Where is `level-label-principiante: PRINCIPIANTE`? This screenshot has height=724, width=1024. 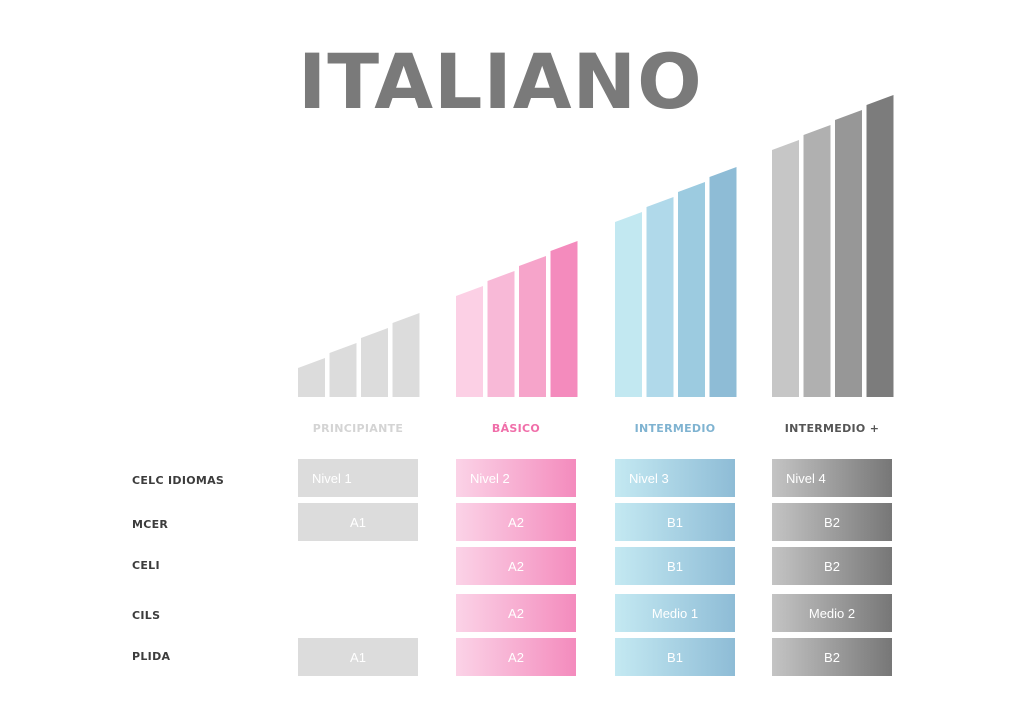
level-label-principiante: PRINCIPIANTE is located at coordinates (358, 428).